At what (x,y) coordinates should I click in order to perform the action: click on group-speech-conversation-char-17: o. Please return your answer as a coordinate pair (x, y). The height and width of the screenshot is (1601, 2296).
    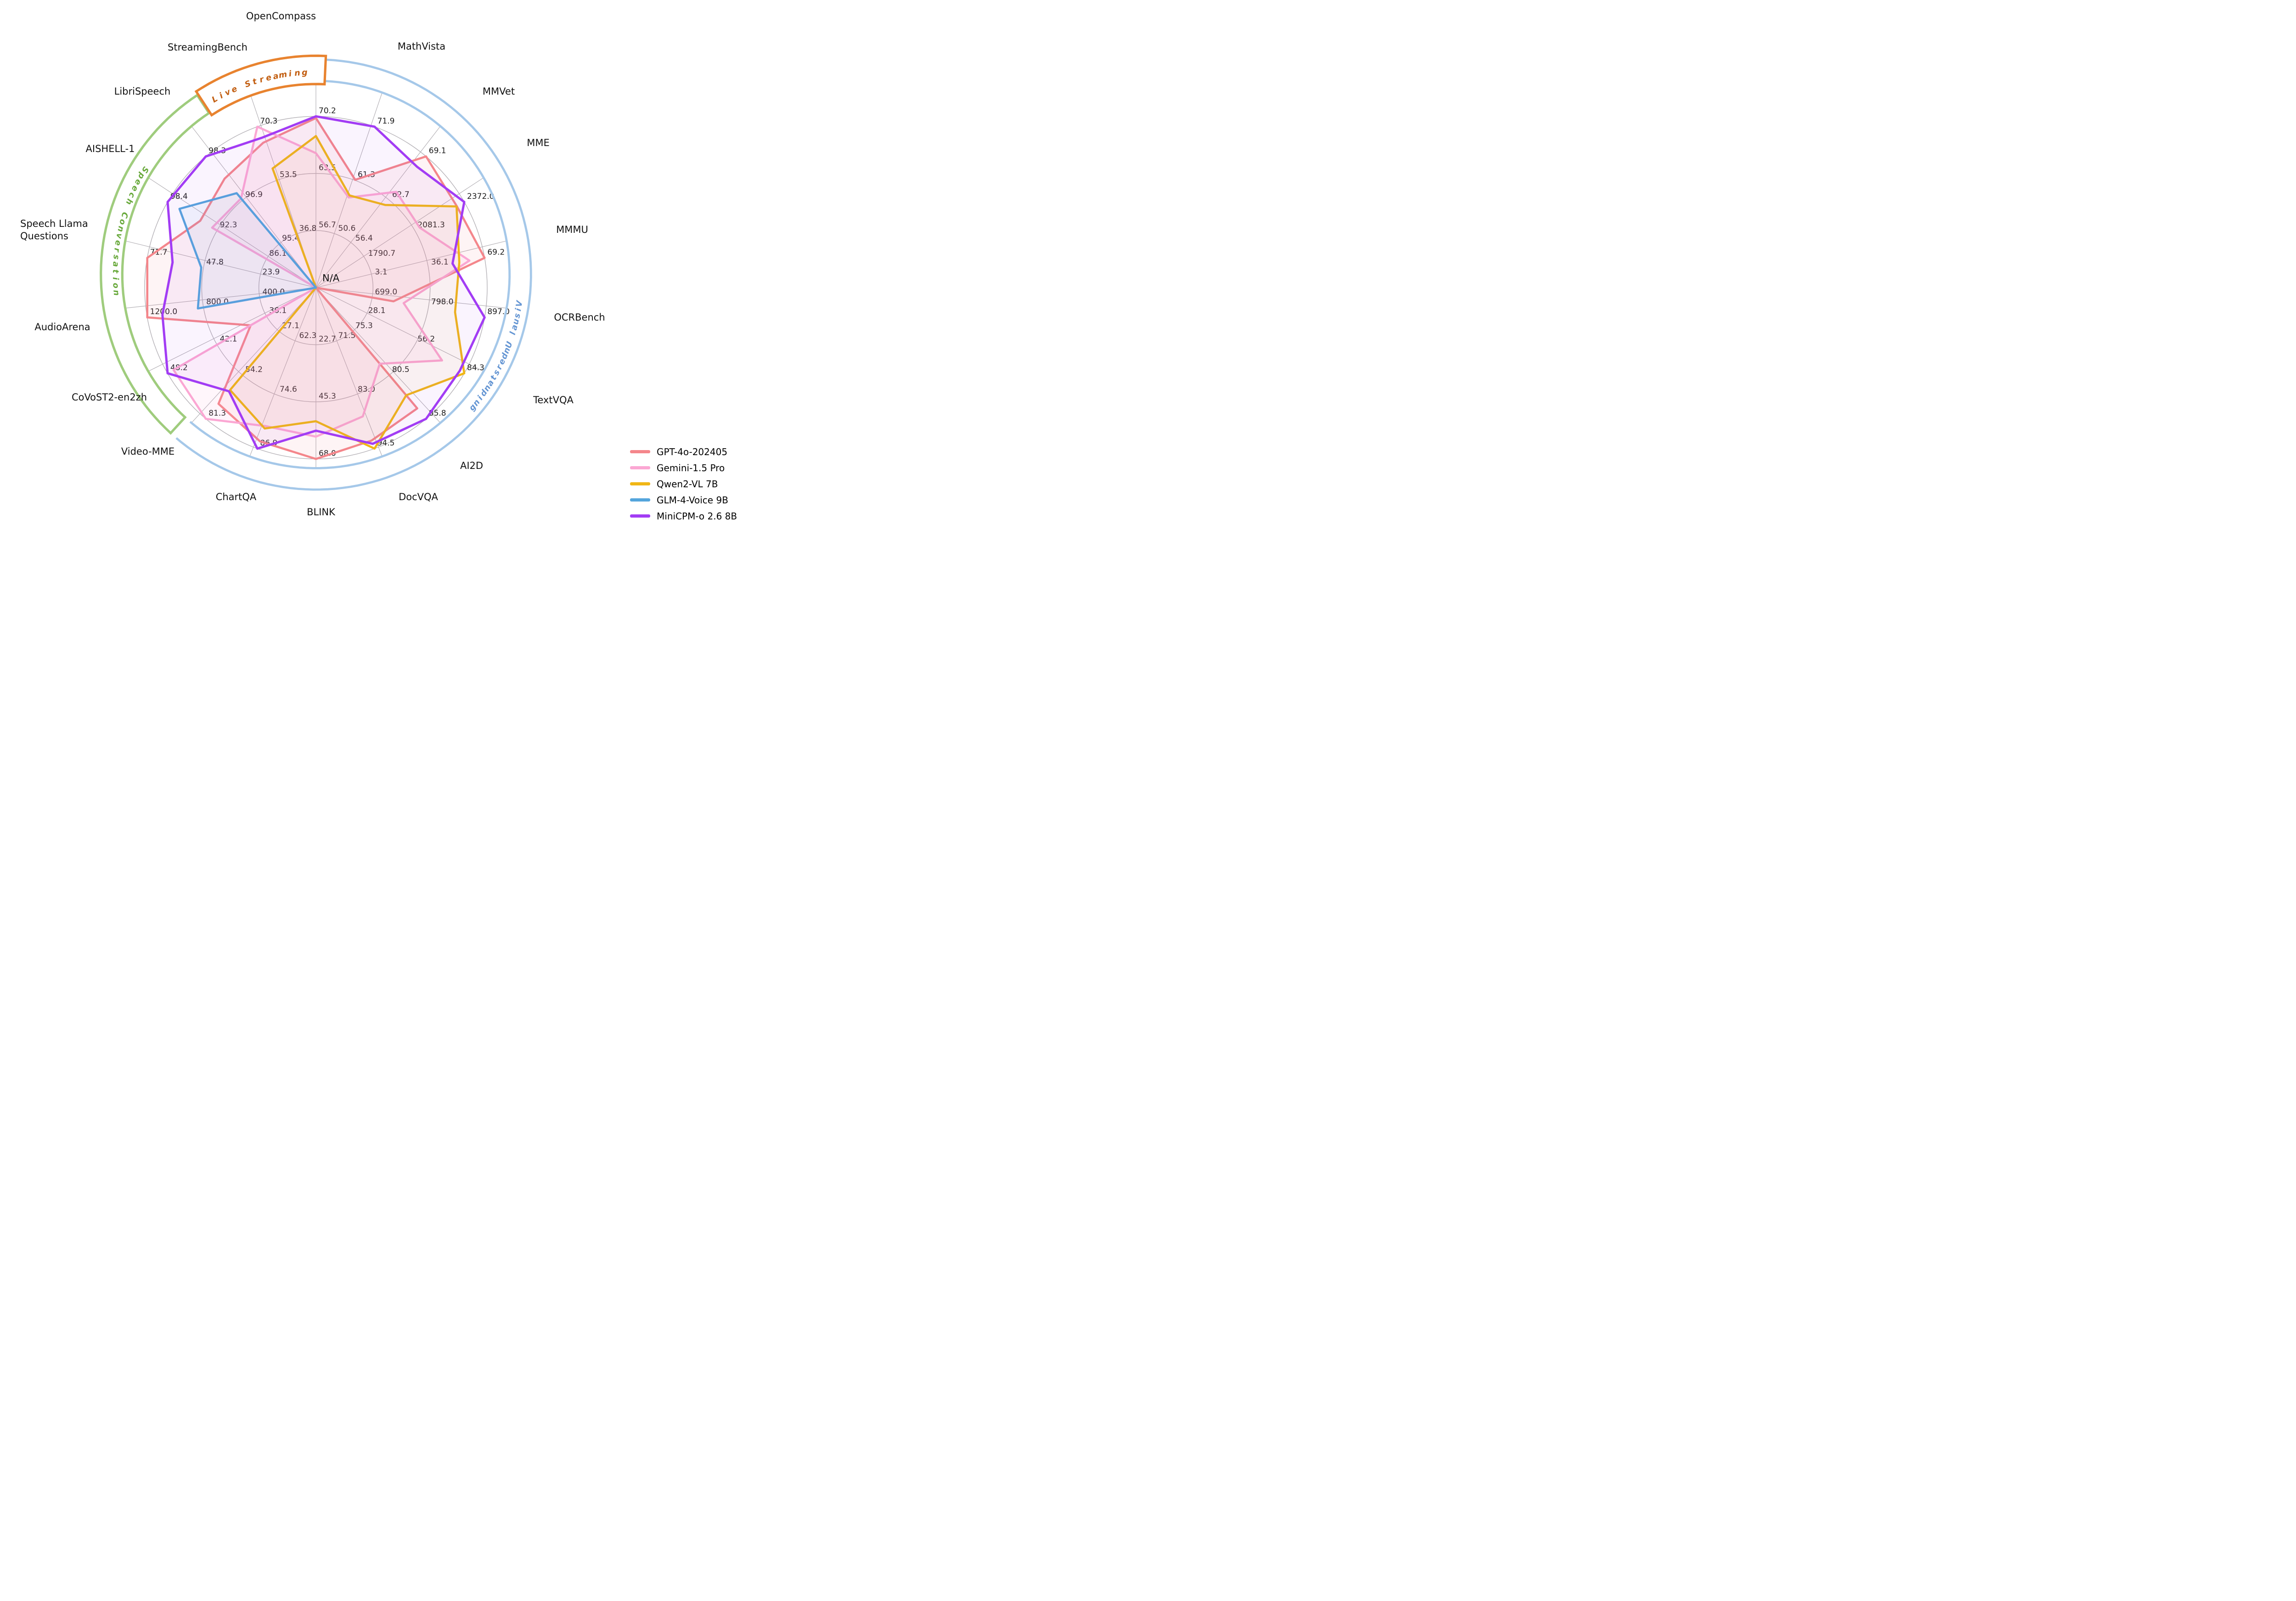
    Looking at the image, I should click on (115, 285).